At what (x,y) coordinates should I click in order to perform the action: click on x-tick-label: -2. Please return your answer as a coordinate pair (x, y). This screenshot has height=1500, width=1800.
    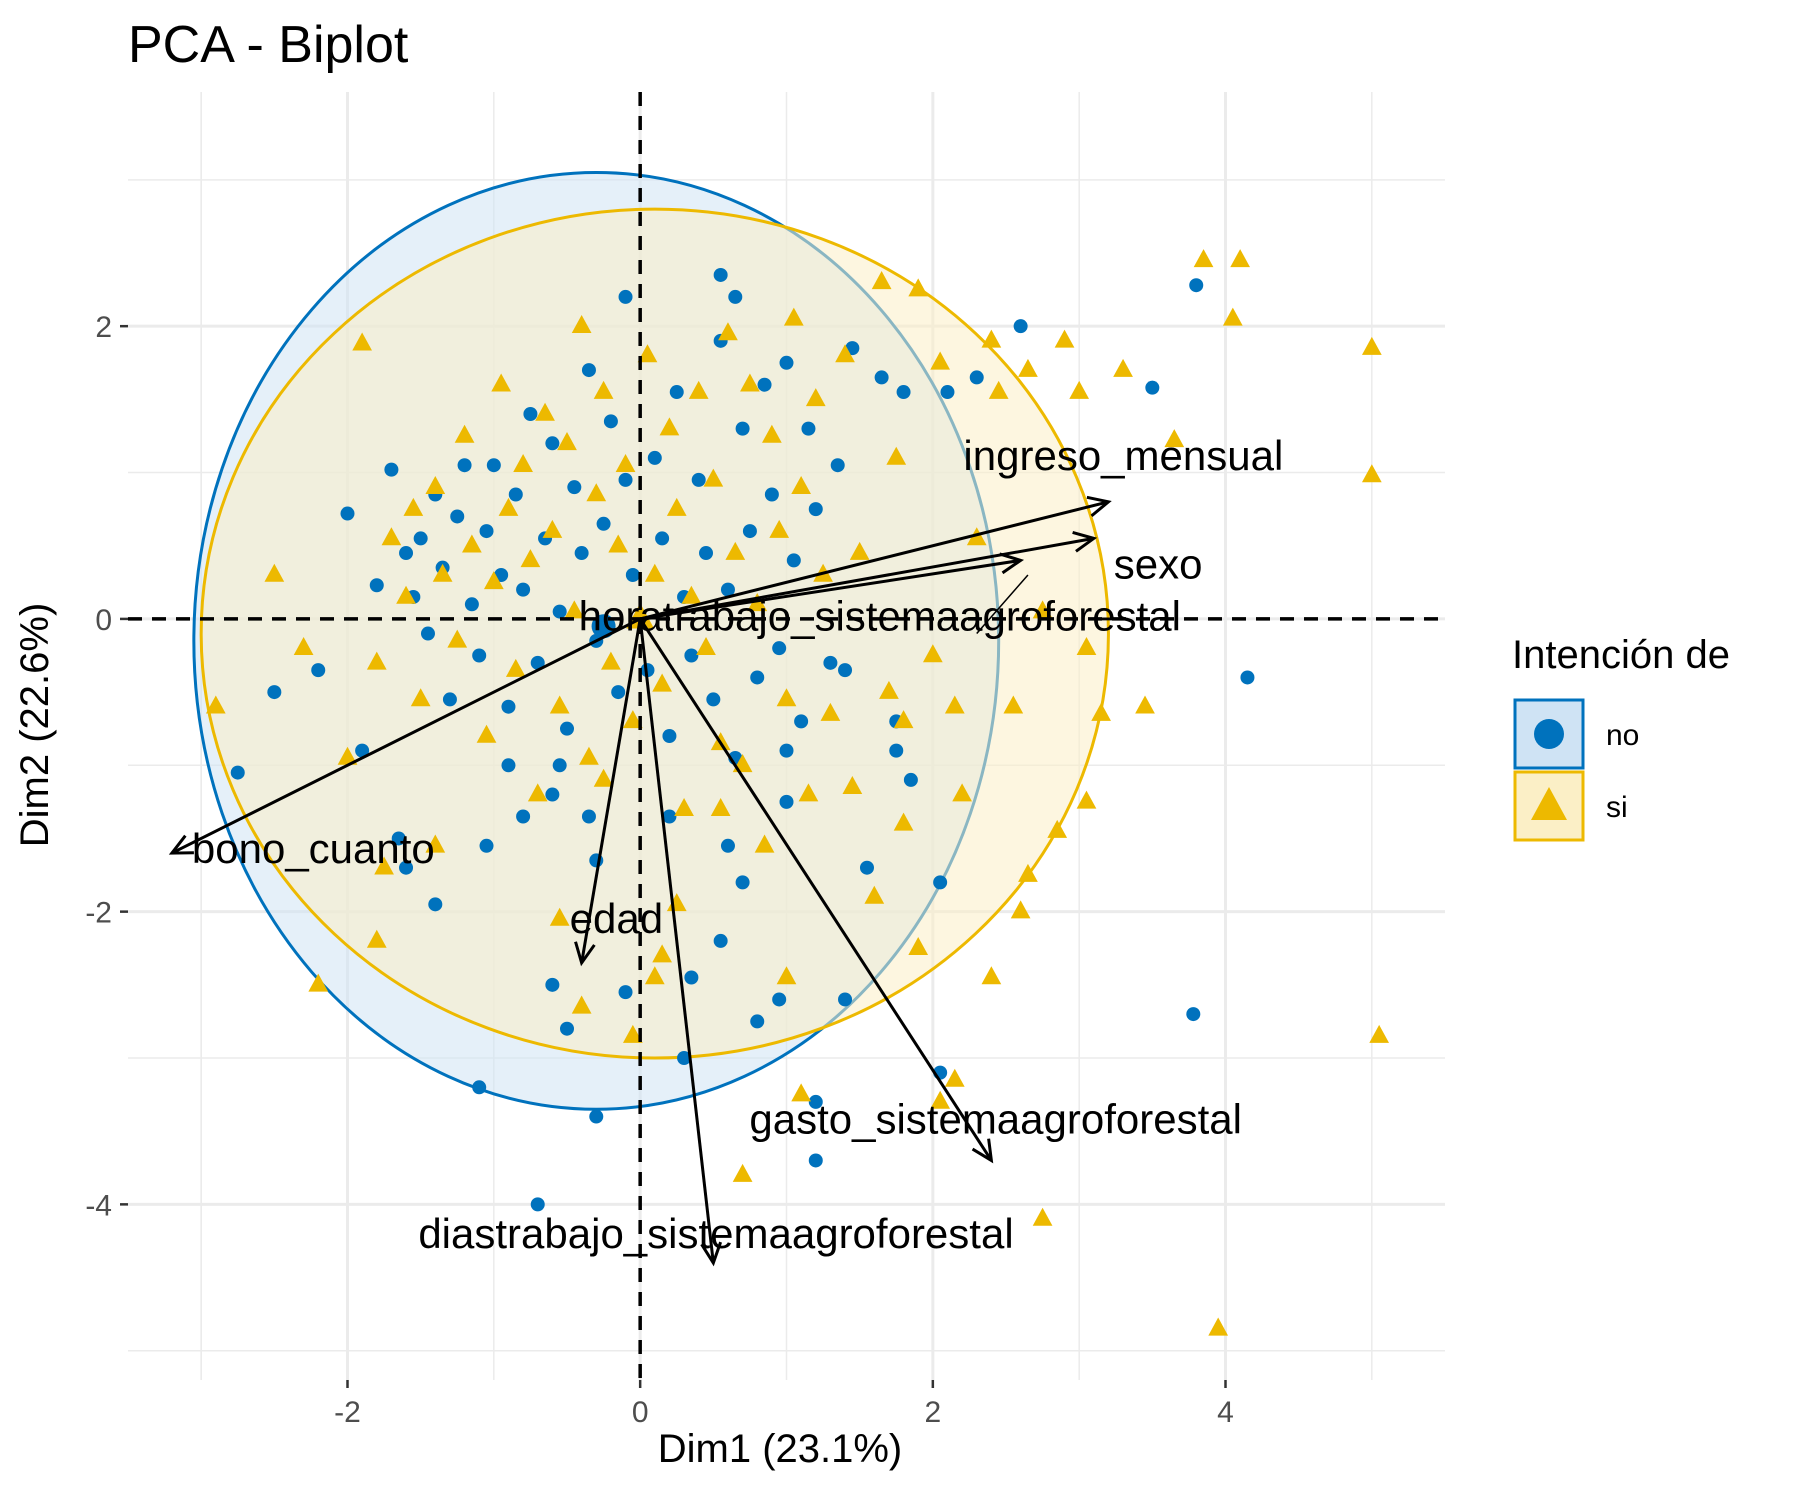
    Looking at the image, I should click on (347, 1412).